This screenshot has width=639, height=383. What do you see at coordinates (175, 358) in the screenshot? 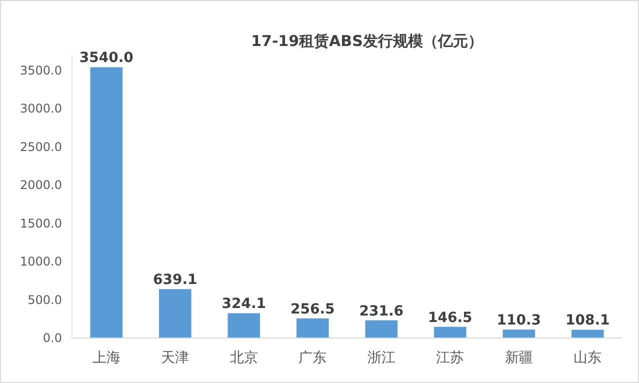
I see `x-tick-label: 天津` at bounding box center [175, 358].